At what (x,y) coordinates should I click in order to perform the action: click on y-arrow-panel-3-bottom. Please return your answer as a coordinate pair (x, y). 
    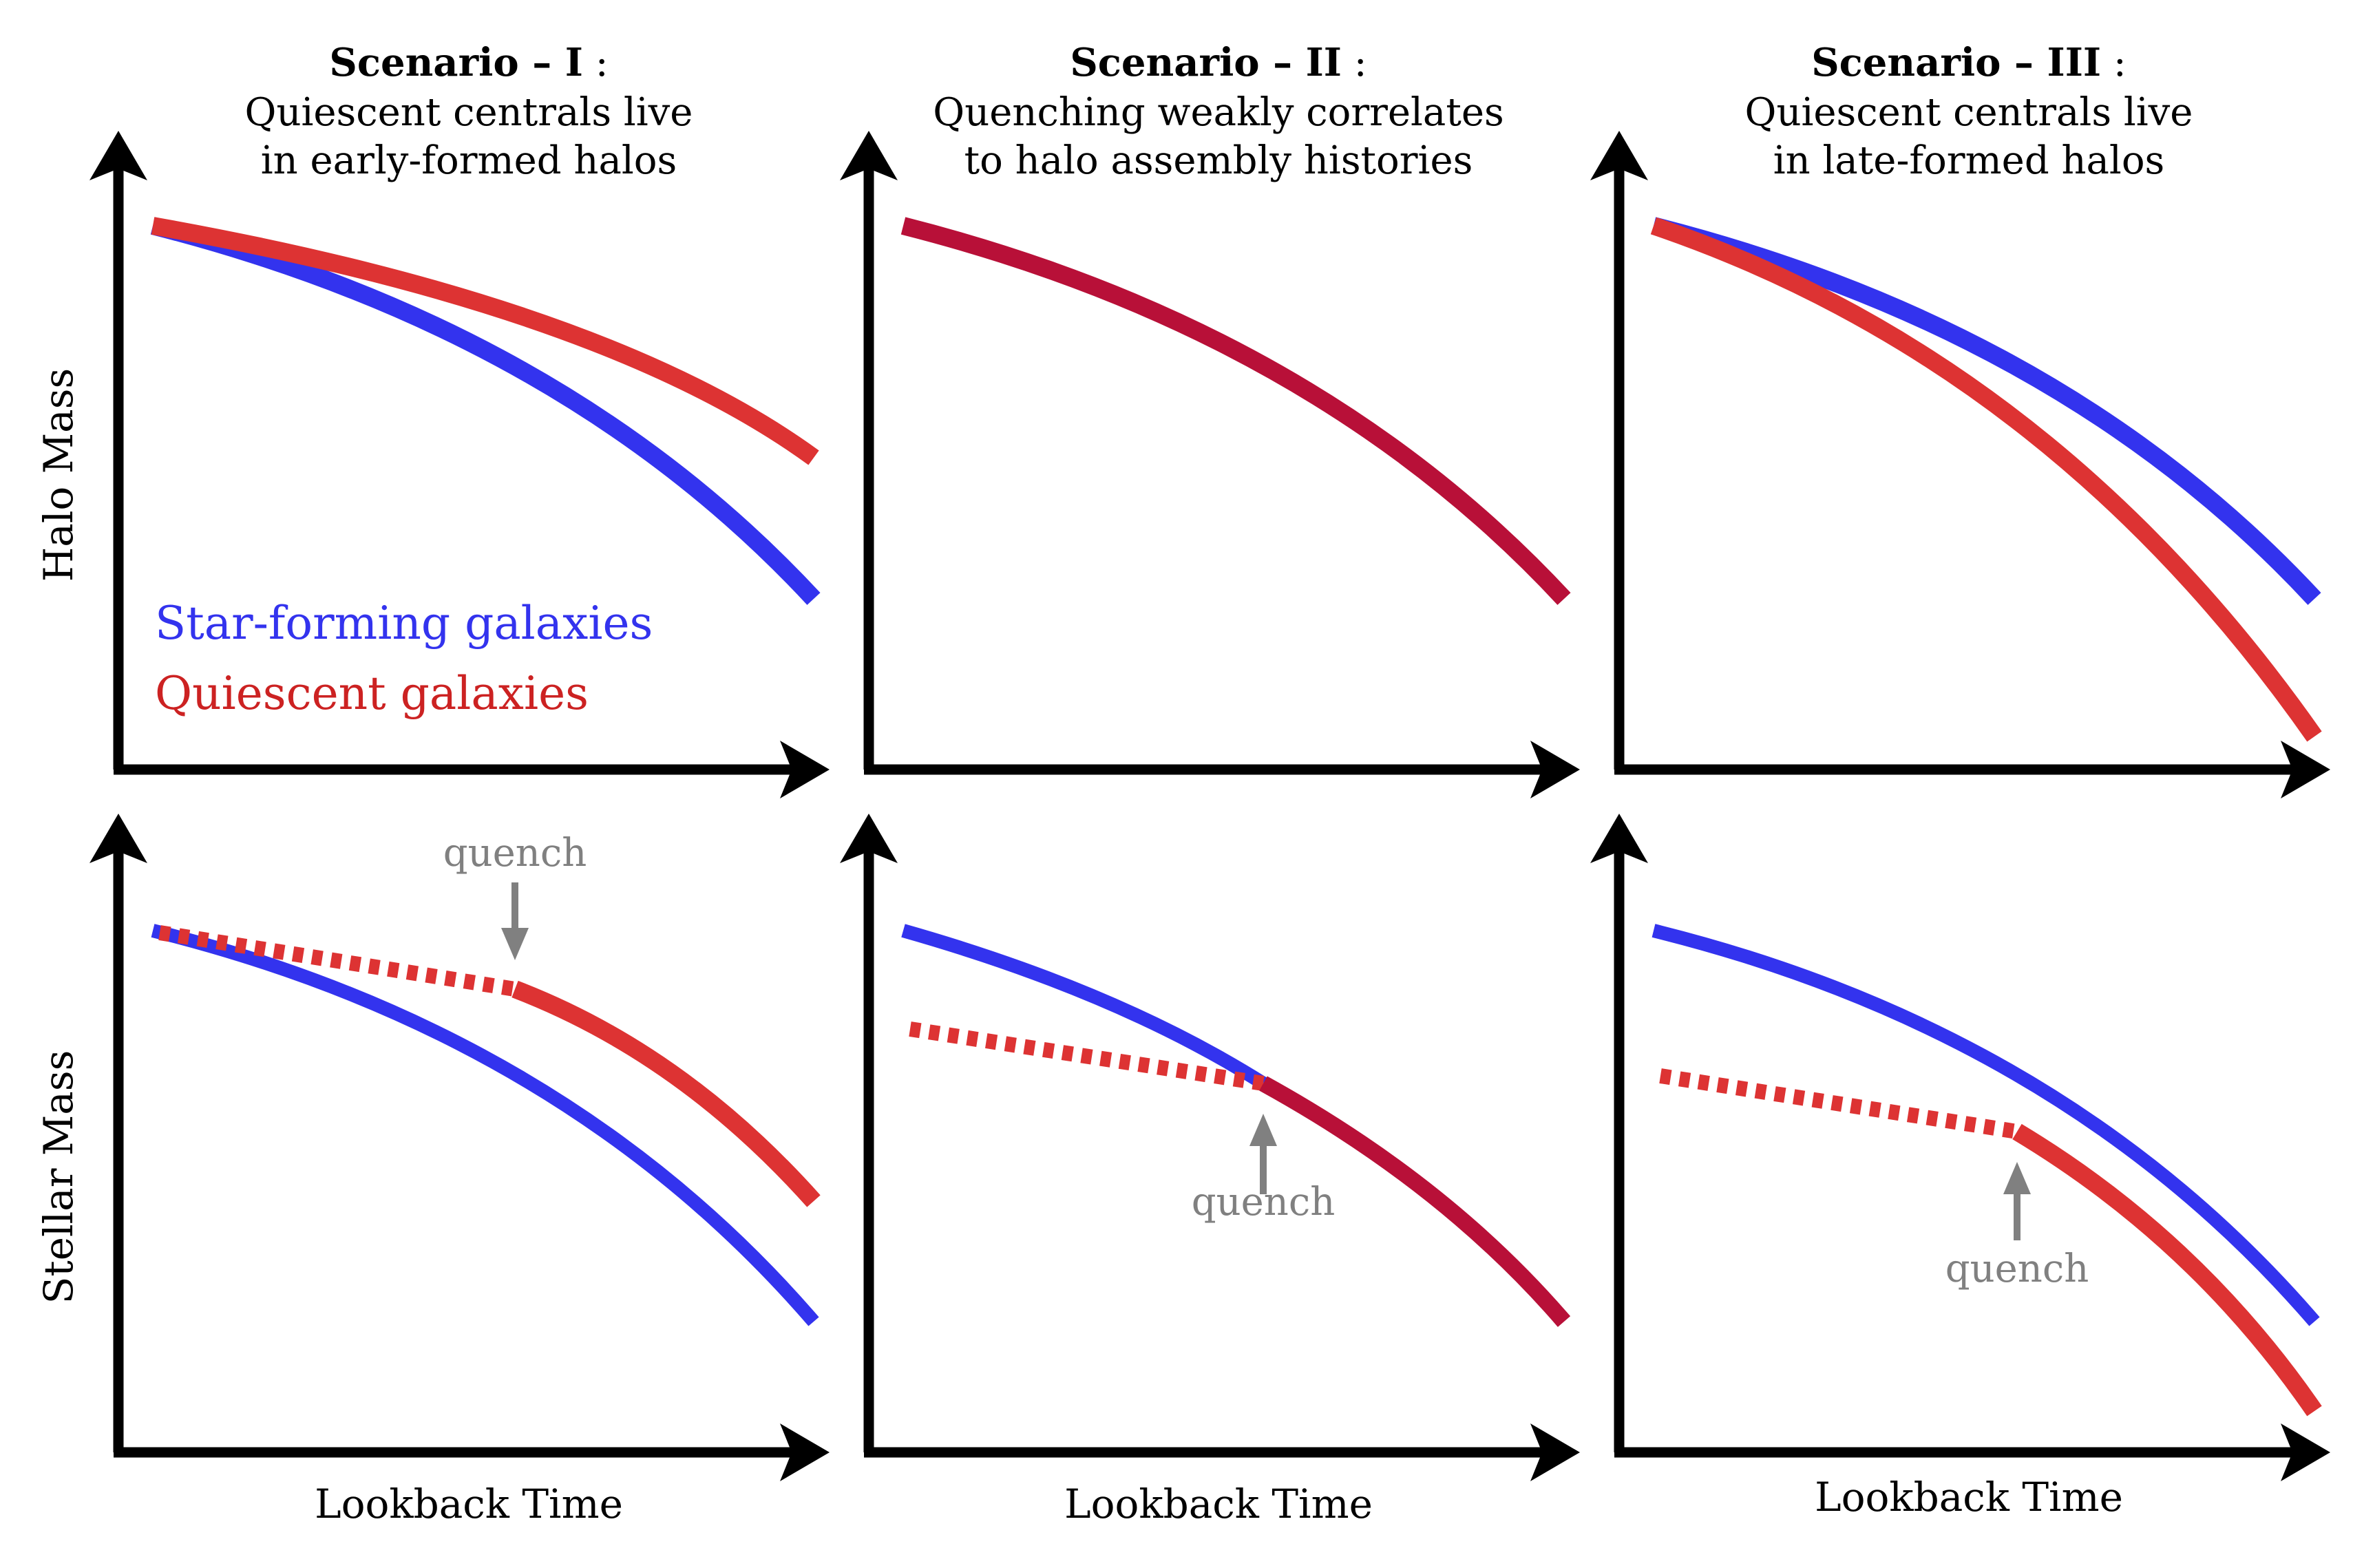
    Looking at the image, I should click on (1619, 838).